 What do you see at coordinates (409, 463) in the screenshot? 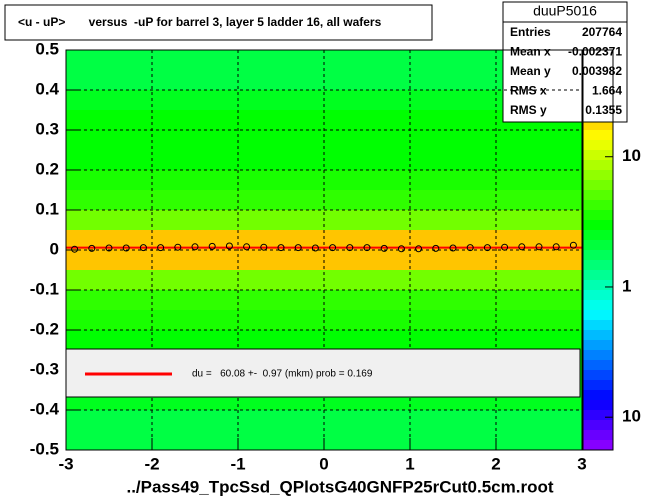
I see `x-tick-label: 1` at bounding box center [409, 463].